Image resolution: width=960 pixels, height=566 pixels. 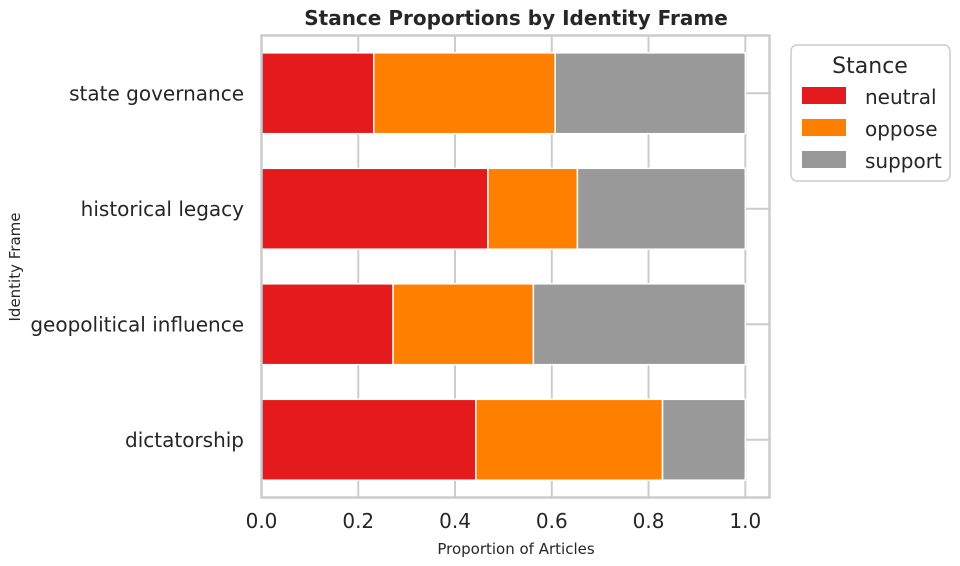 I want to click on x-tick-label: 0.0, so click(x=262, y=521).